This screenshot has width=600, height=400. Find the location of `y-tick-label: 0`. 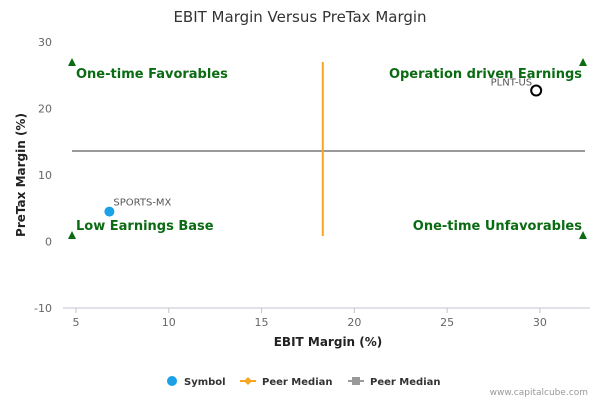

y-tick-label: 0 is located at coordinates (48, 242).